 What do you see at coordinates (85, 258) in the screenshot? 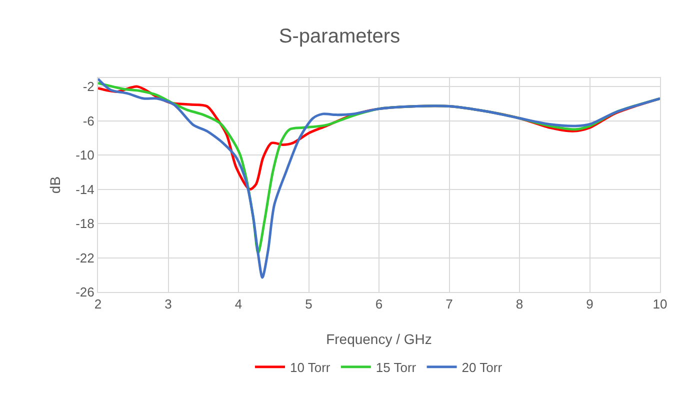
I see `y-tick-label: -22` at bounding box center [85, 258].